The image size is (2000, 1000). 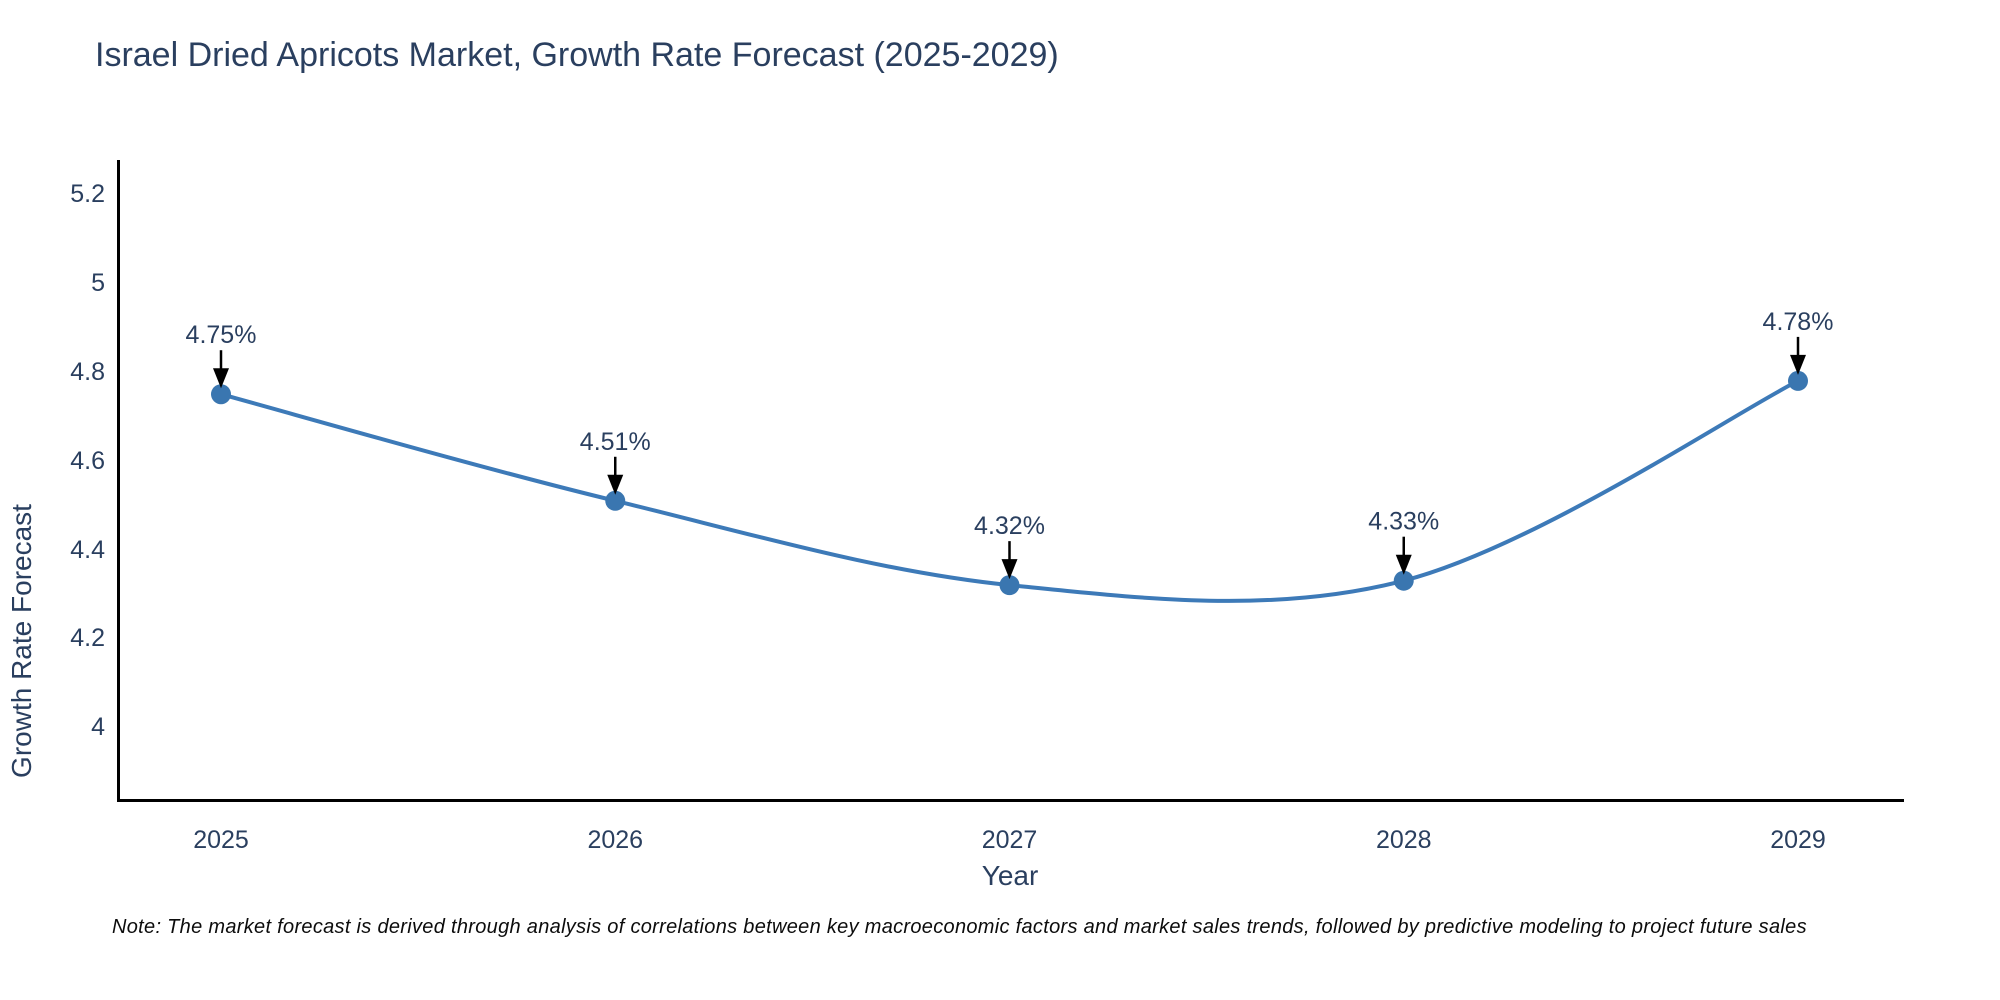 I want to click on y-tick-label: 4.2, so click(x=87, y=638).